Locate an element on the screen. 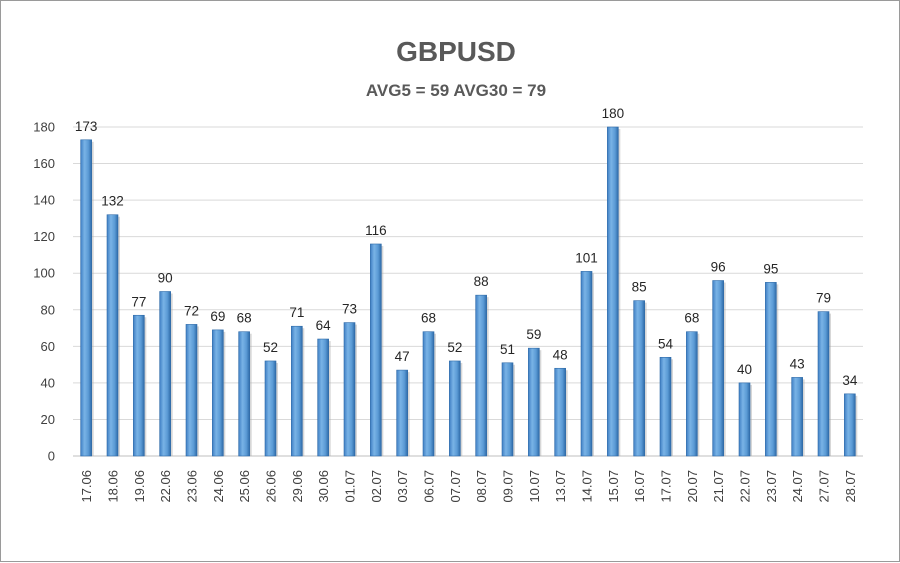 This screenshot has height=563, width=900. y-tick-label: 100 is located at coordinates (44, 273).